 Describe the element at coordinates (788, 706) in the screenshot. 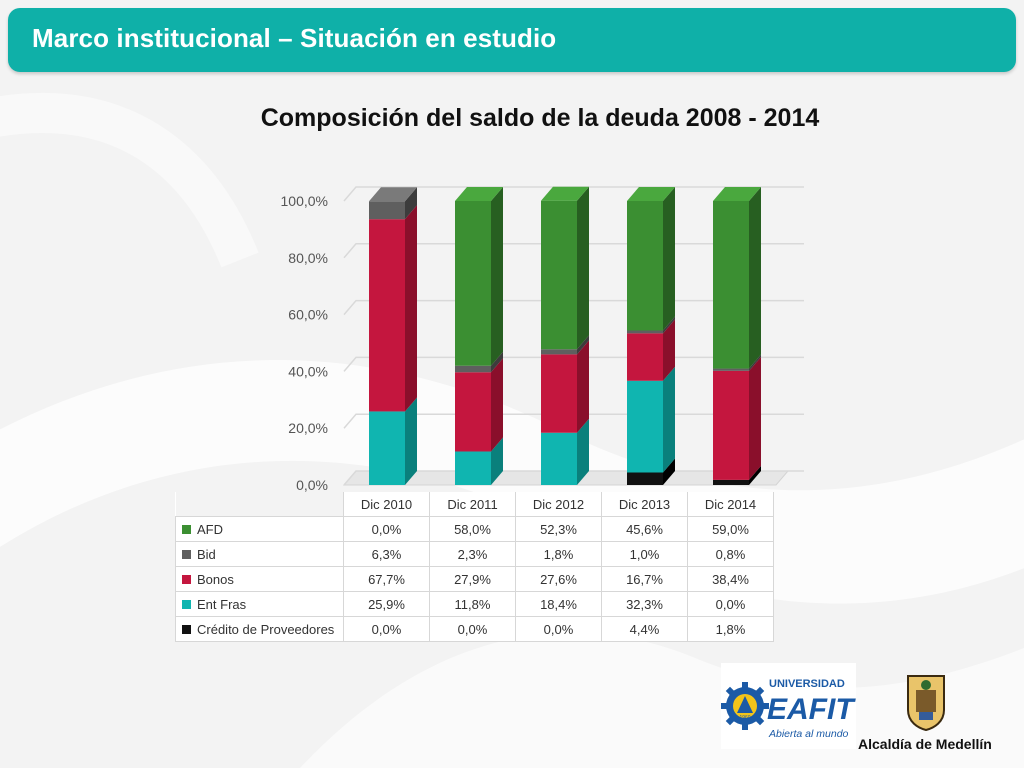

I see `eafit-logo: 1960 UNIVERSIDAD EAFIT Abierta al mundo` at that location.